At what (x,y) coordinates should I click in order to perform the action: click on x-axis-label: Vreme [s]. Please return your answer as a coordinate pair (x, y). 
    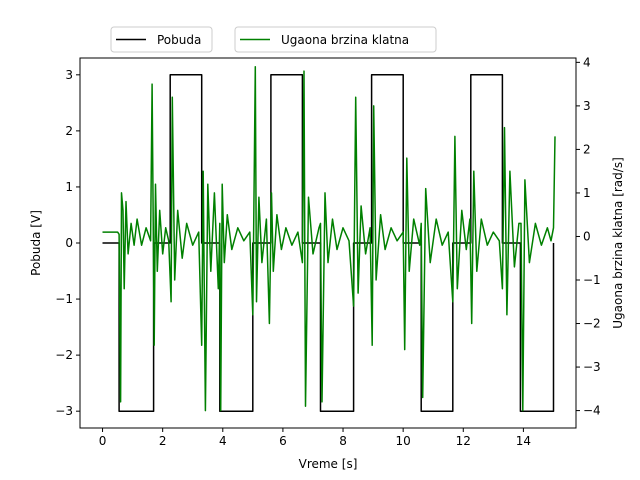
    Looking at the image, I should click on (328, 464).